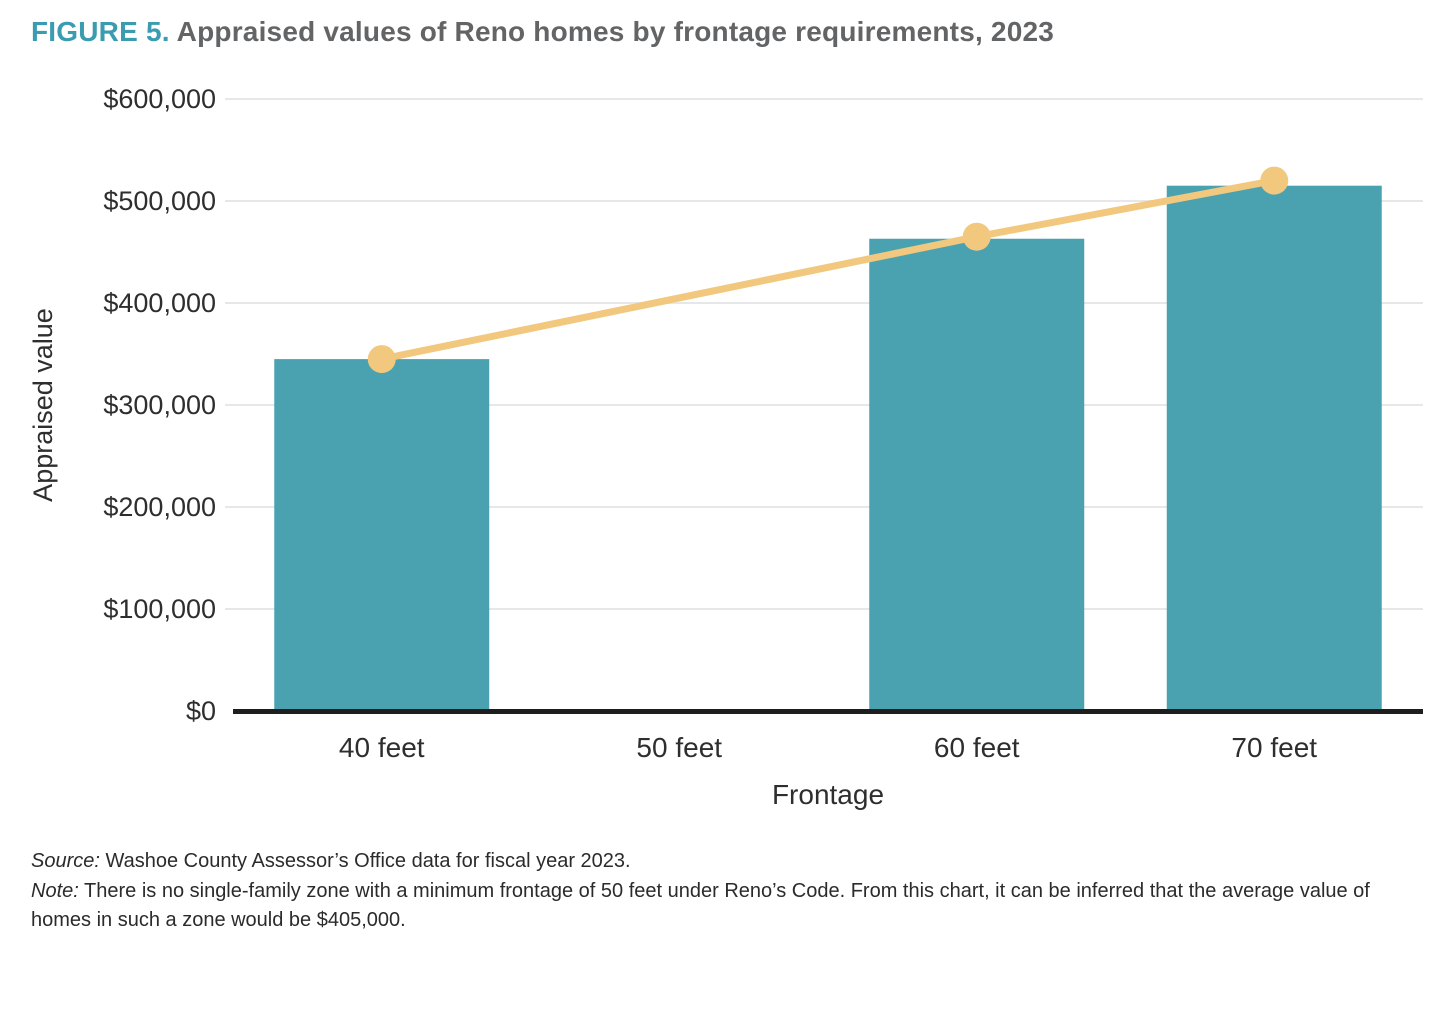 Image resolution: width=1440 pixels, height=1015 pixels. What do you see at coordinates (159, 609) in the screenshot?
I see `y-tick-label: $100,000` at bounding box center [159, 609].